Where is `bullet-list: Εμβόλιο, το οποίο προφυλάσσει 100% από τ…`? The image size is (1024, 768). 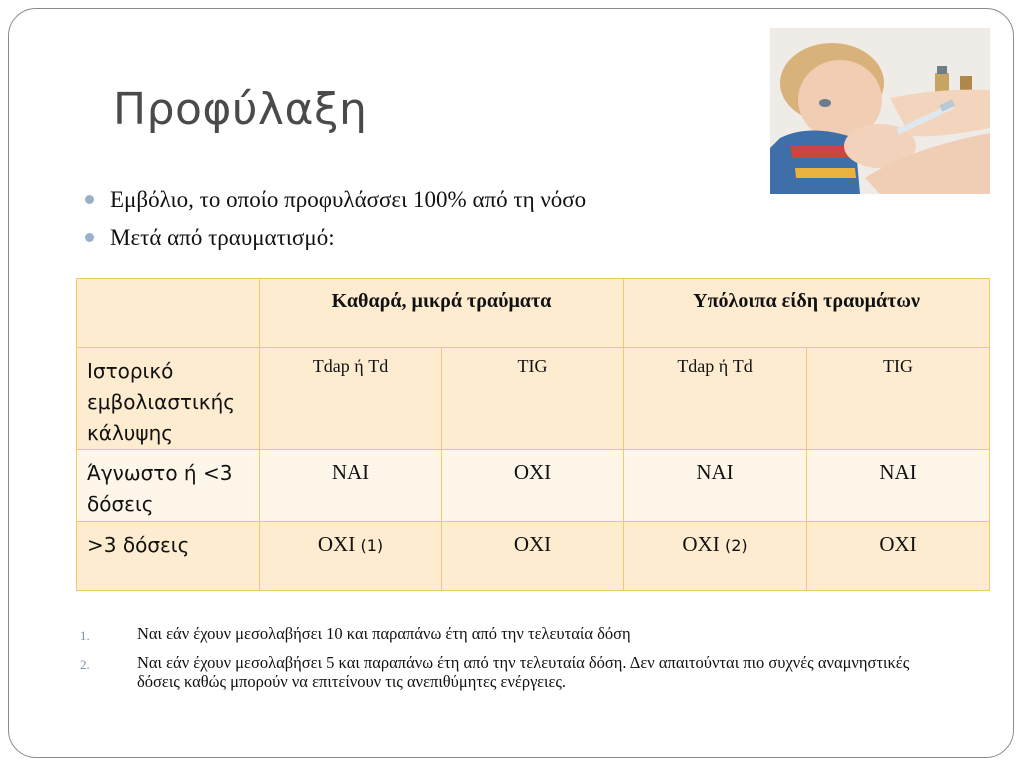
bullet-list: Εμβόλιο, το οποίο προφυλάσσει 100% από τ… is located at coordinates (334, 222).